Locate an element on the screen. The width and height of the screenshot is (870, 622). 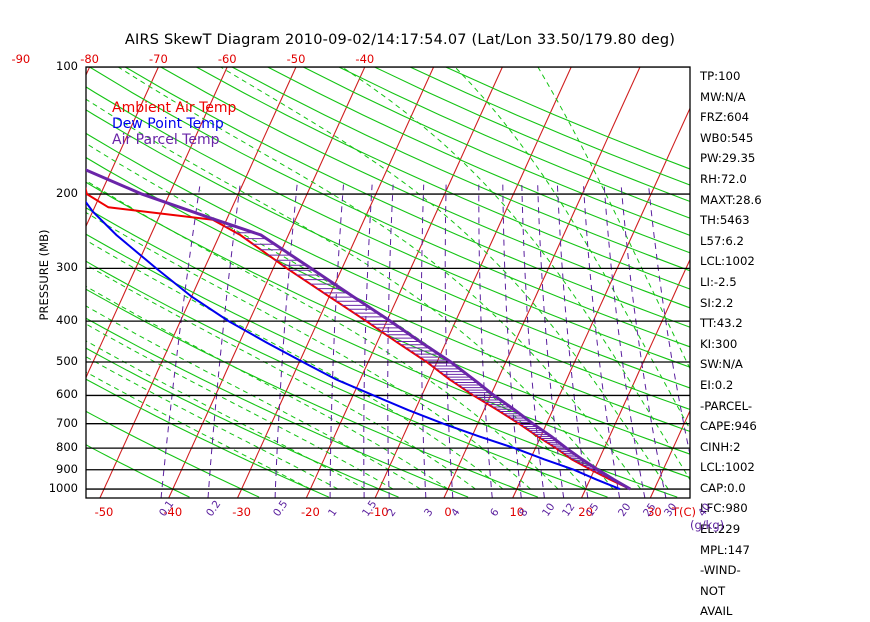
panel-item-15: EI:0.2 is located at coordinates (717, 384).